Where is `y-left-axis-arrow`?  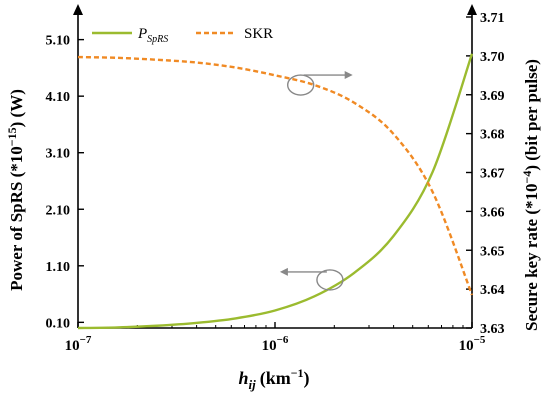 y-left-axis-arrow is located at coordinates (78, 9).